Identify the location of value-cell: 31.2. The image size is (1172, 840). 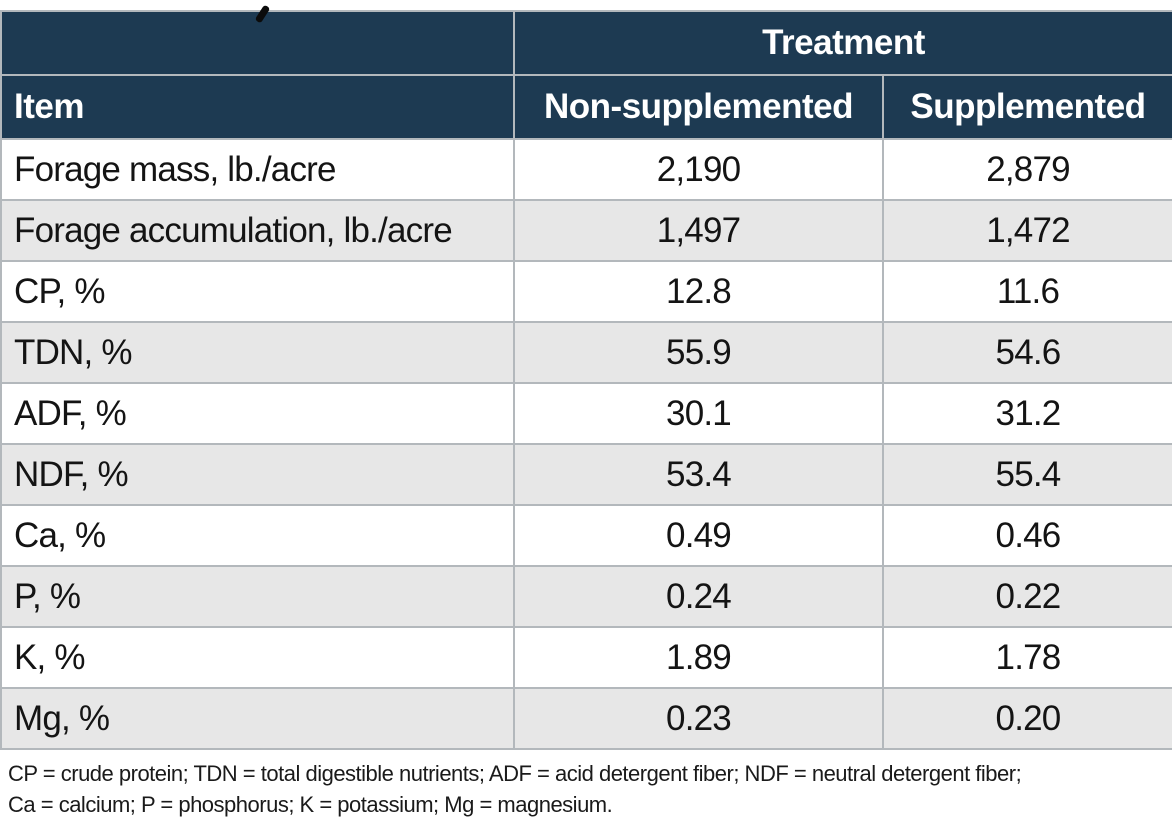
(1027, 413).